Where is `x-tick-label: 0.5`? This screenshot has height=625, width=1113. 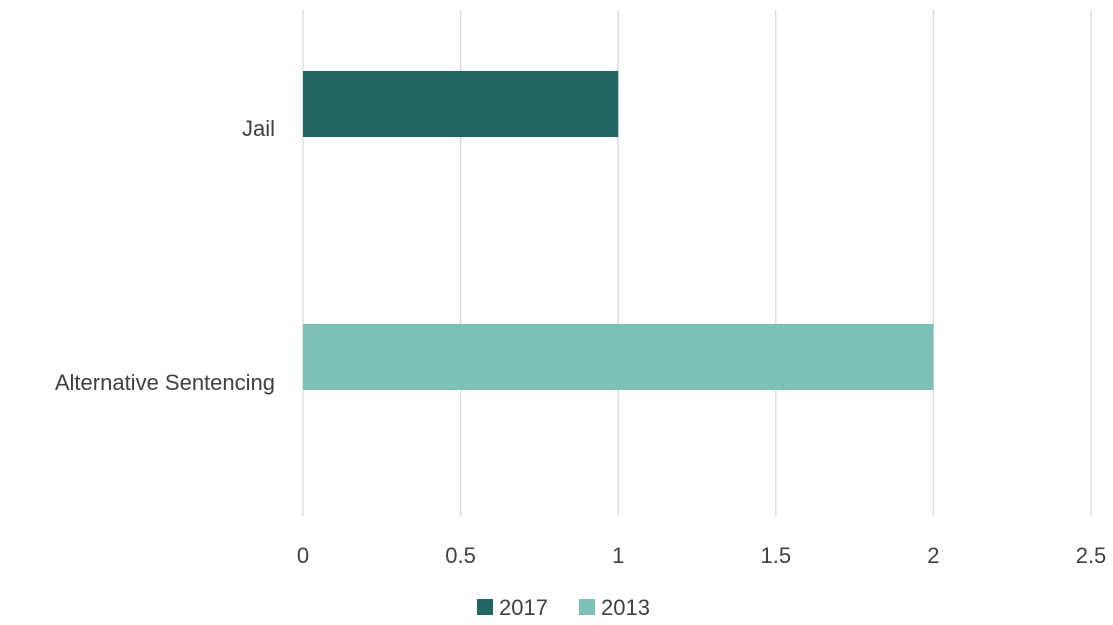 x-tick-label: 0.5 is located at coordinates (460, 555).